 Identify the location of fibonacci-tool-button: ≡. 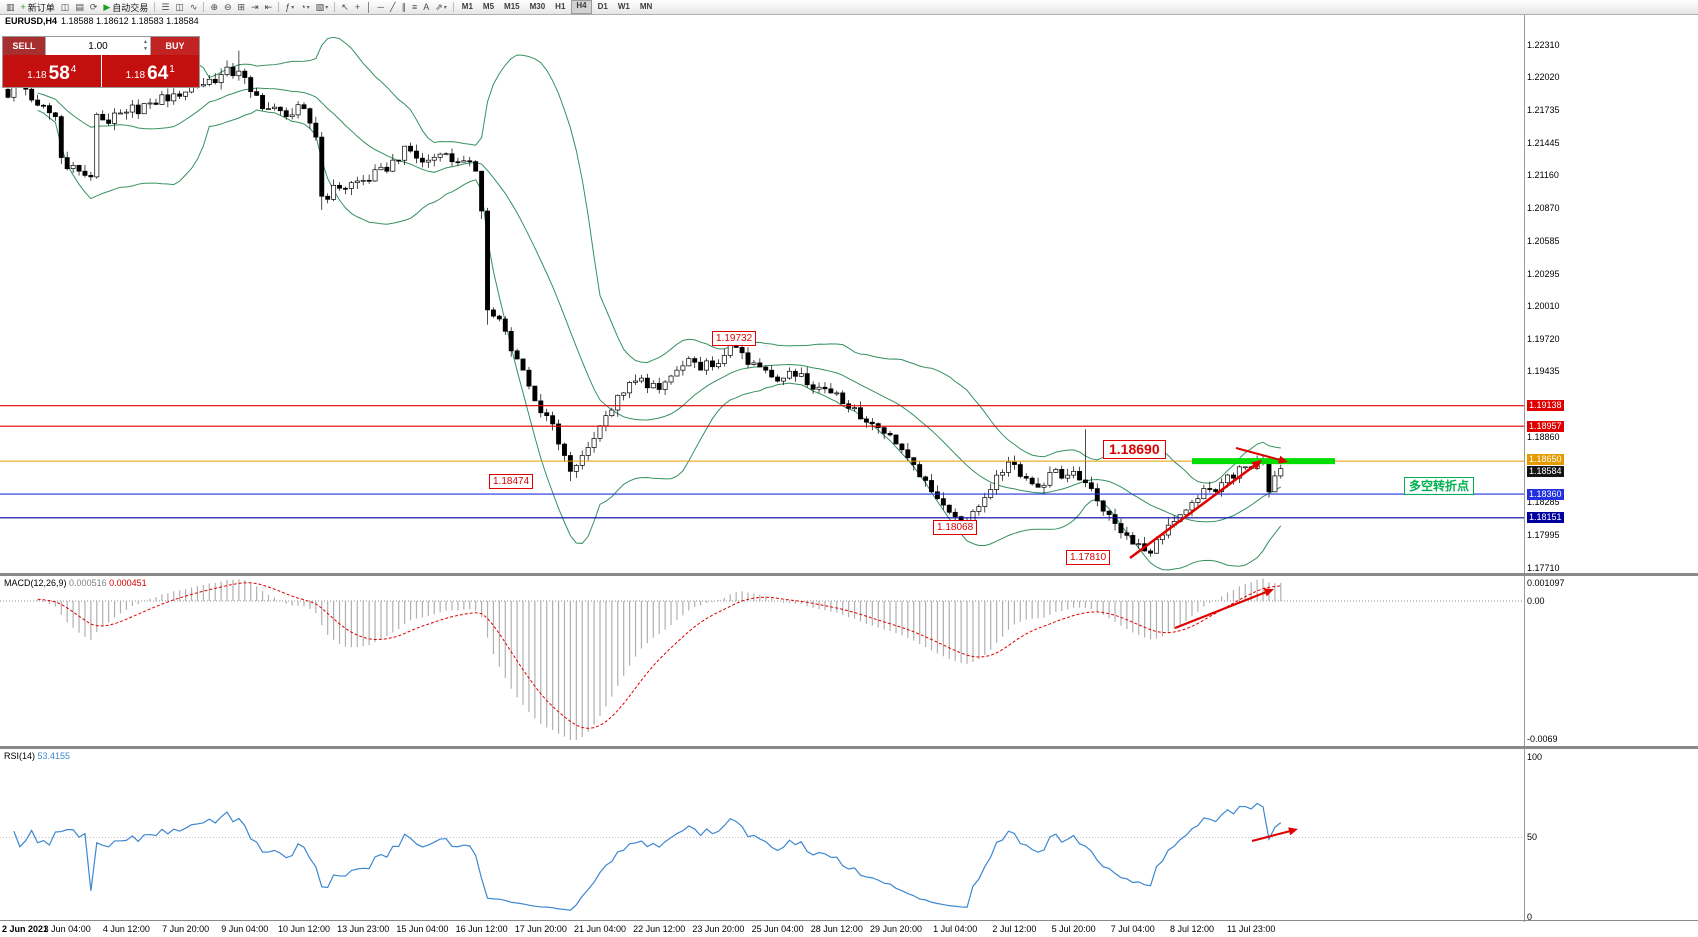
(414, 7).